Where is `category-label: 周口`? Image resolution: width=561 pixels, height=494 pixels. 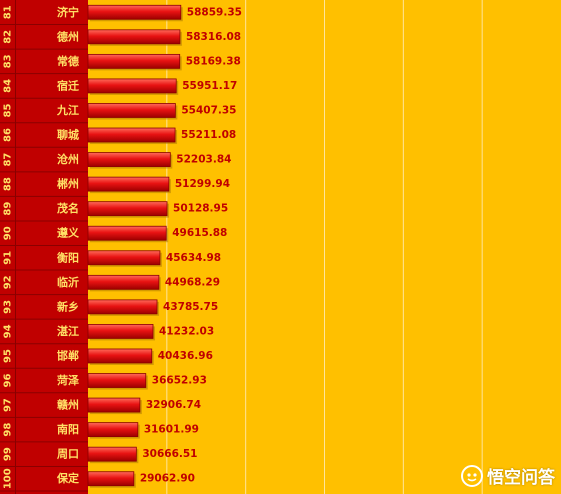 category-label: 周口 is located at coordinates (68, 454).